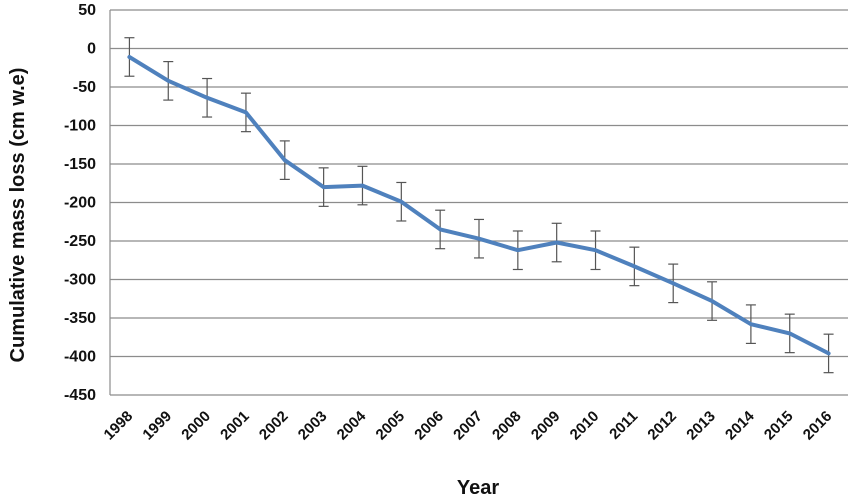 This screenshot has width=850, height=500. What do you see at coordinates (391, 426) in the screenshot?
I see `x-tick-label: 2005` at bounding box center [391, 426].